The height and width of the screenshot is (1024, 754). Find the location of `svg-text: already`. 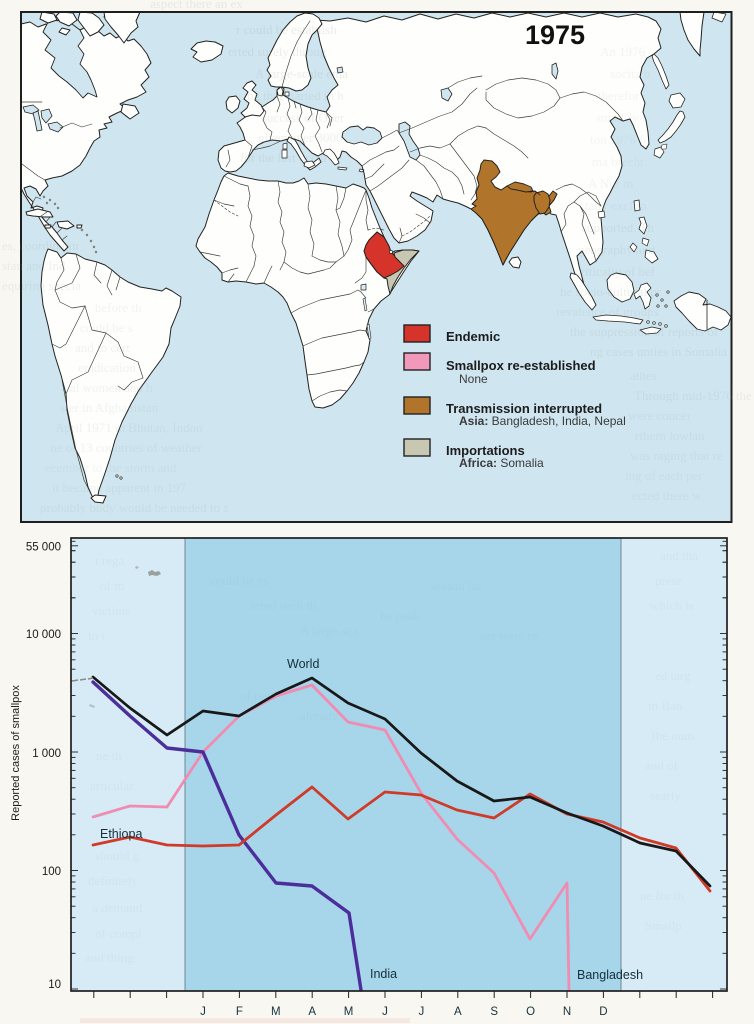

svg-text: already is located at coordinates (319, 715).